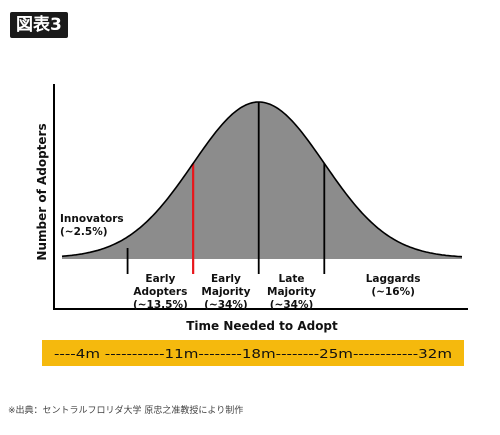 The image size is (500, 435). I want to click on category-label-line: (~13.5%), so click(160, 305).